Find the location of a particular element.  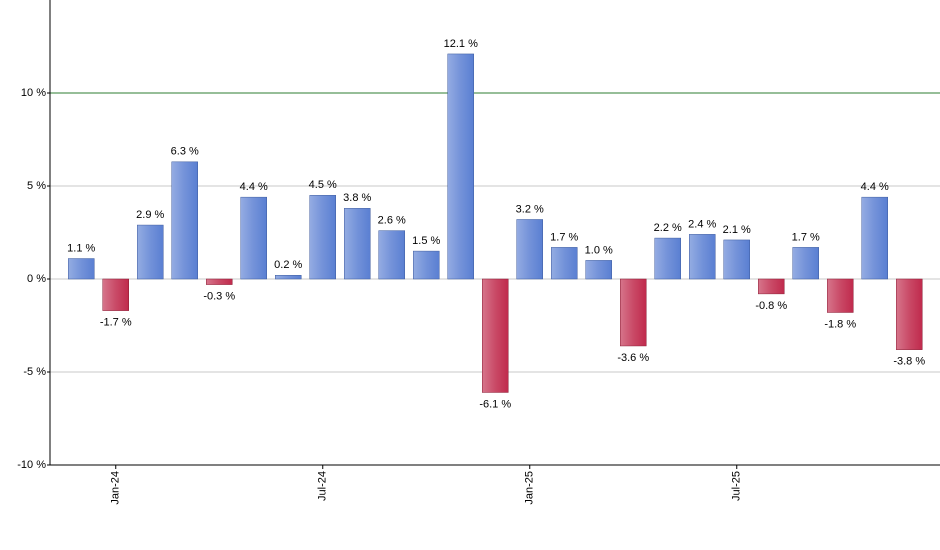

value-label: 4.5 % is located at coordinates (323, 185).